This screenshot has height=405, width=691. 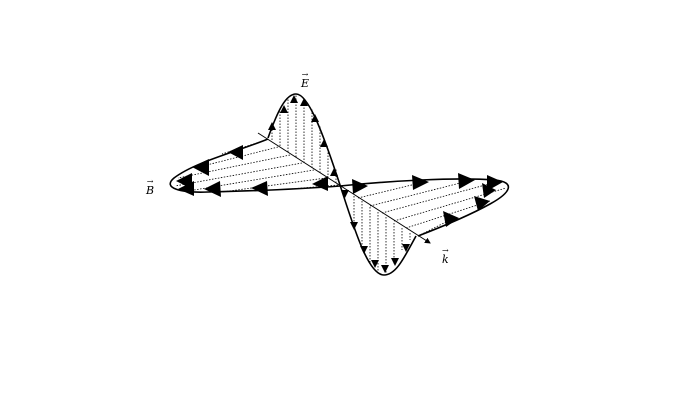 I want to click on b-field-label: B, so click(x=150, y=187).